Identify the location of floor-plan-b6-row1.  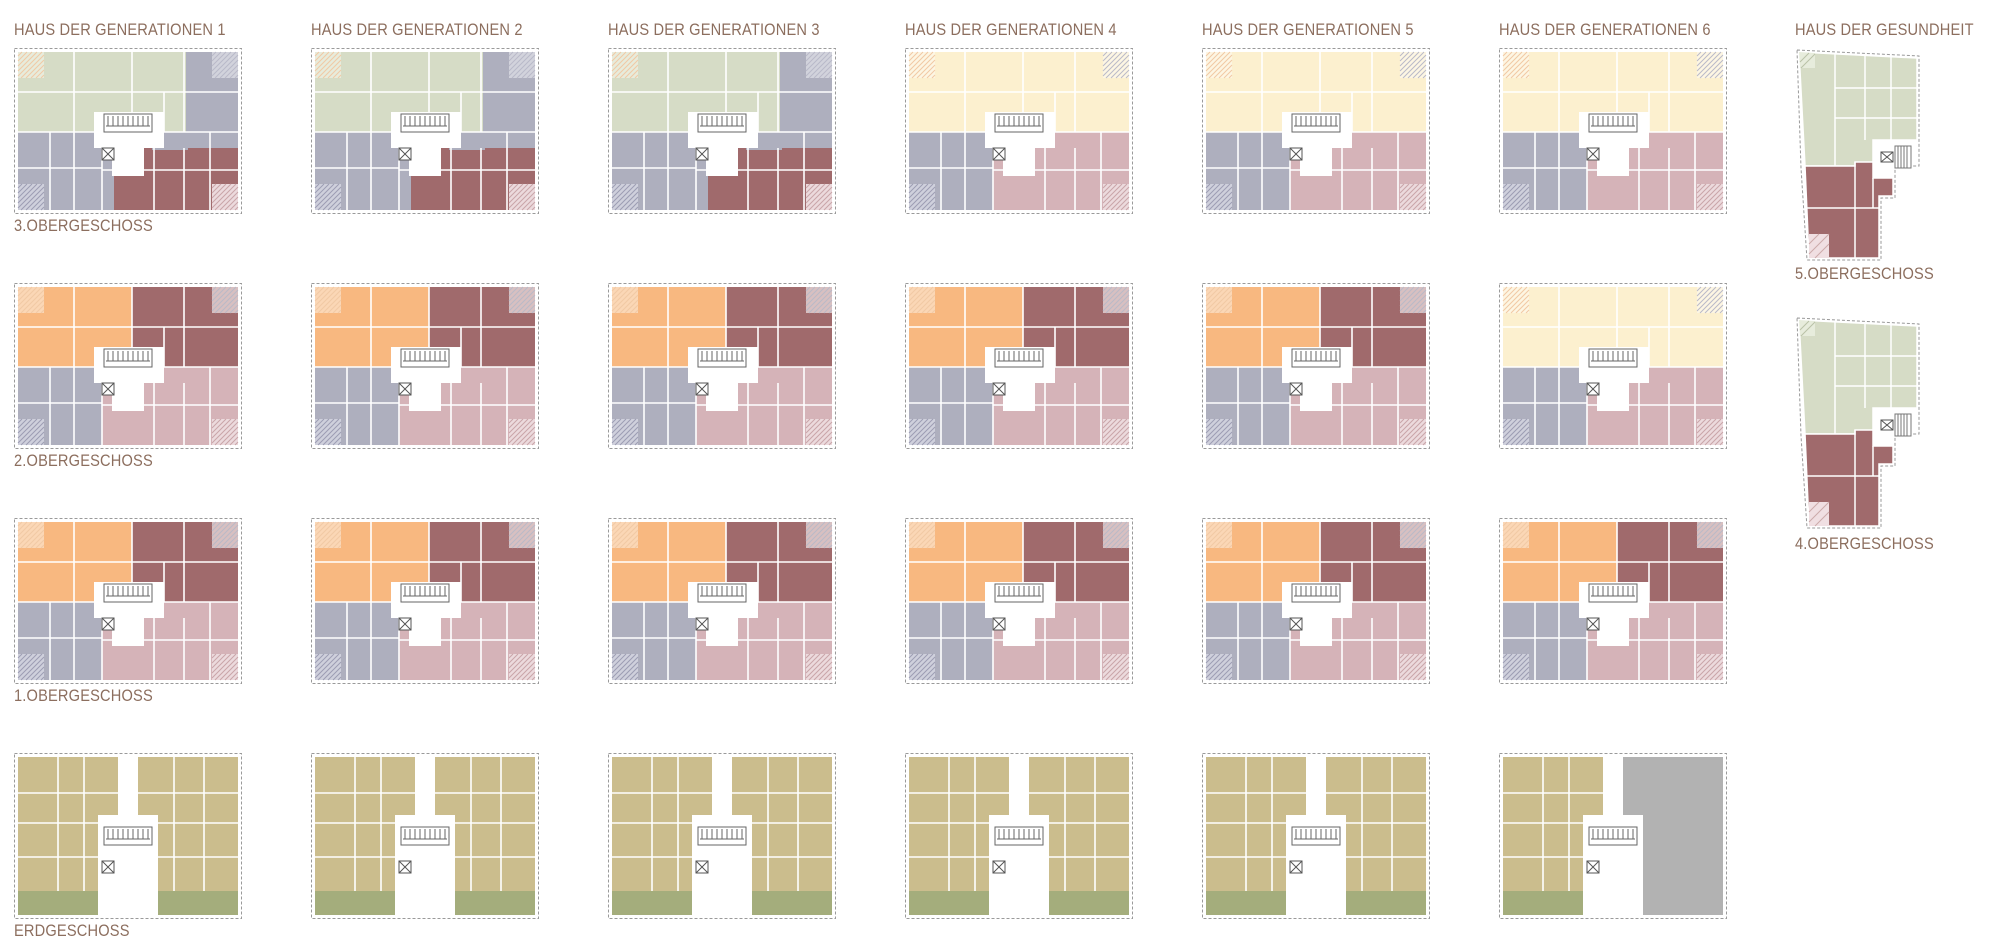
(1613, 131).